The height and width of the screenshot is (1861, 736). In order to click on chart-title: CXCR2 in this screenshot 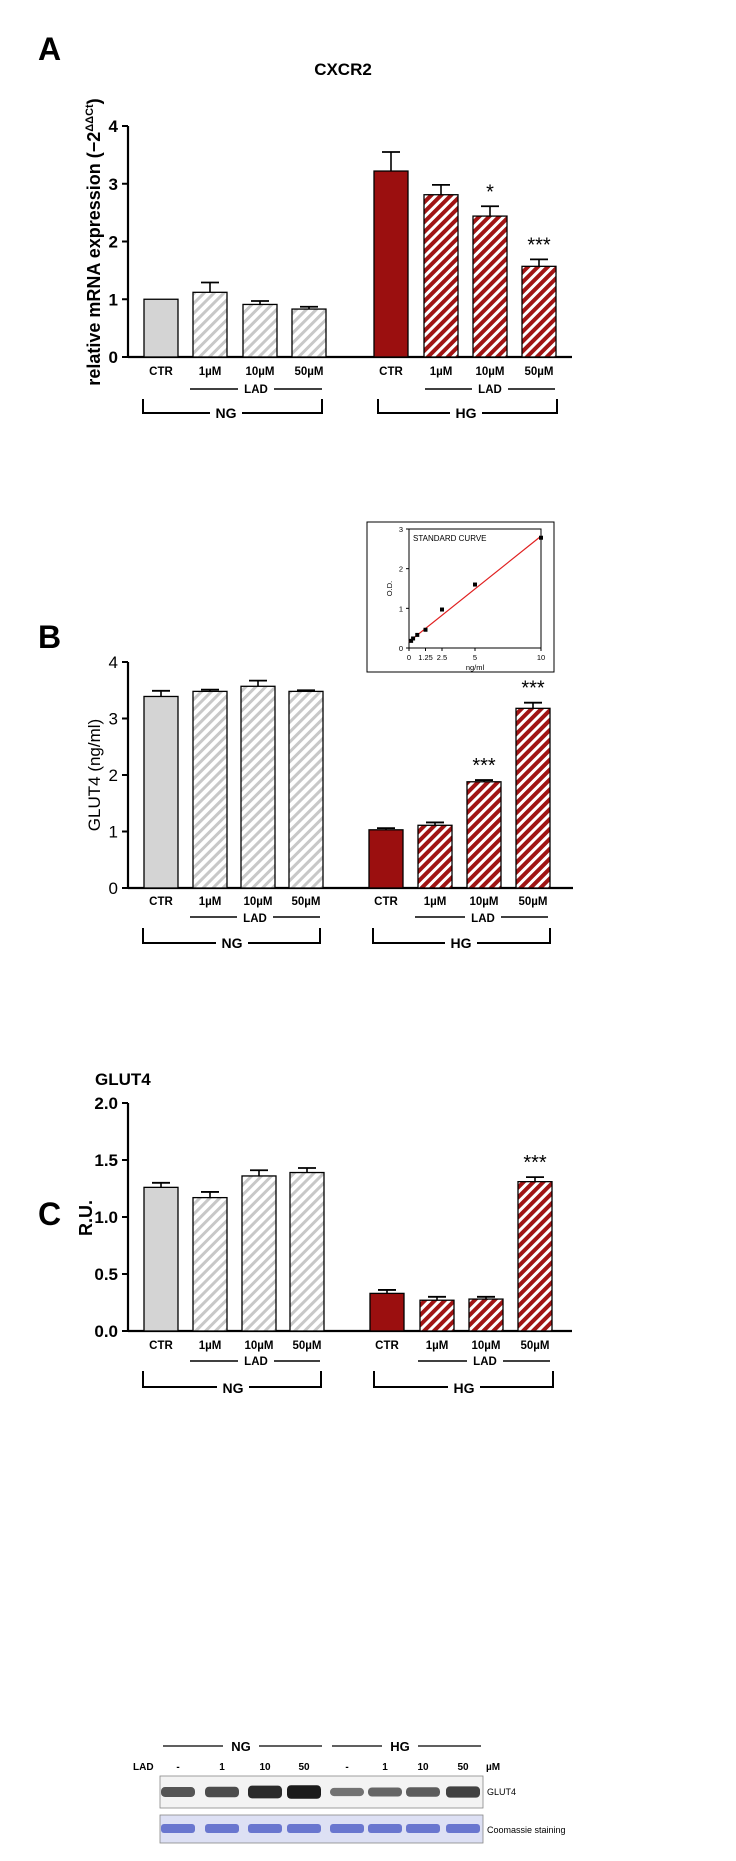, I will do `click(343, 69)`.